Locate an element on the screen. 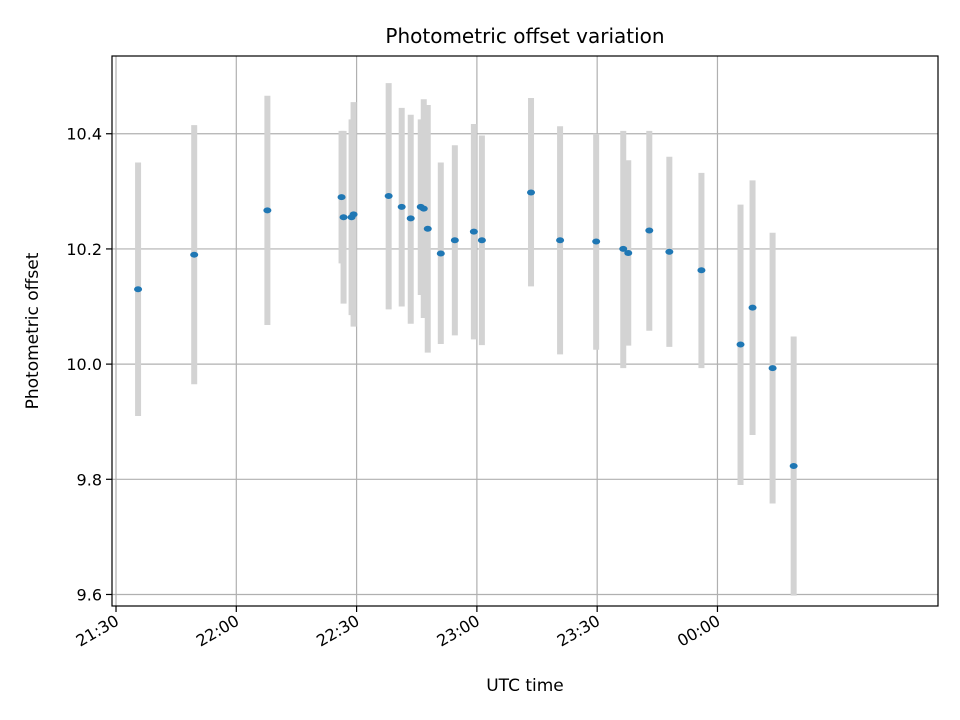 The width and height of the screenshot is (960, 720). x-axis-label: UTC time is located at coordinates (525, 686).